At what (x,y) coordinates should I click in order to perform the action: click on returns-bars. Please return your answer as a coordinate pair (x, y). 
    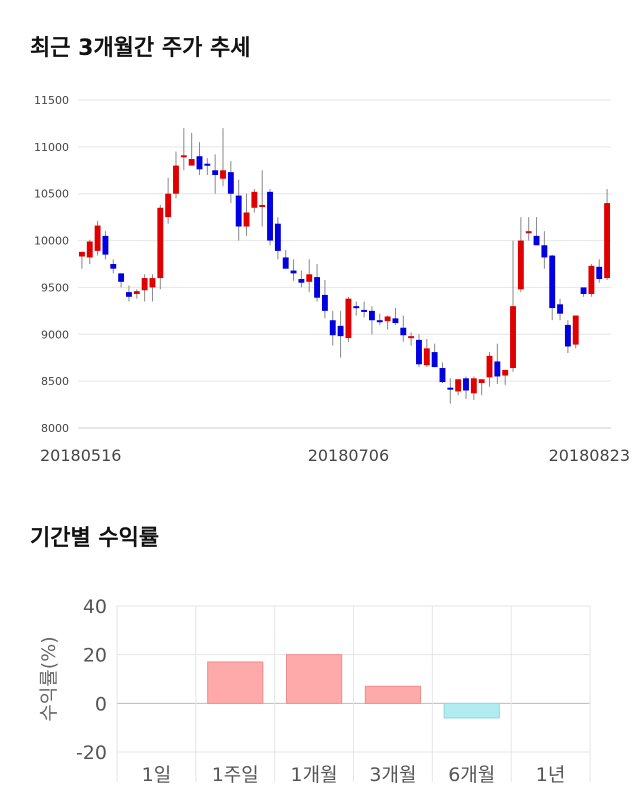
    Looking at the image, I should click on (353, 686).